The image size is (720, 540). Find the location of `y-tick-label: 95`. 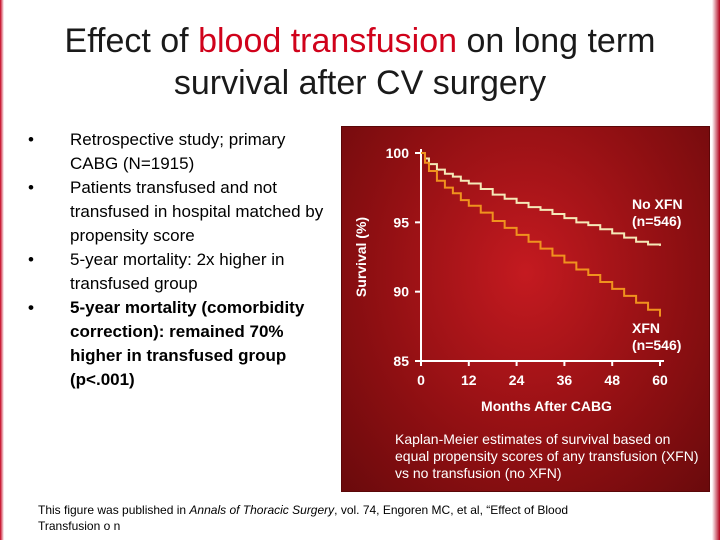

y-tick-label: 95 is located at coordinates (401, 222).